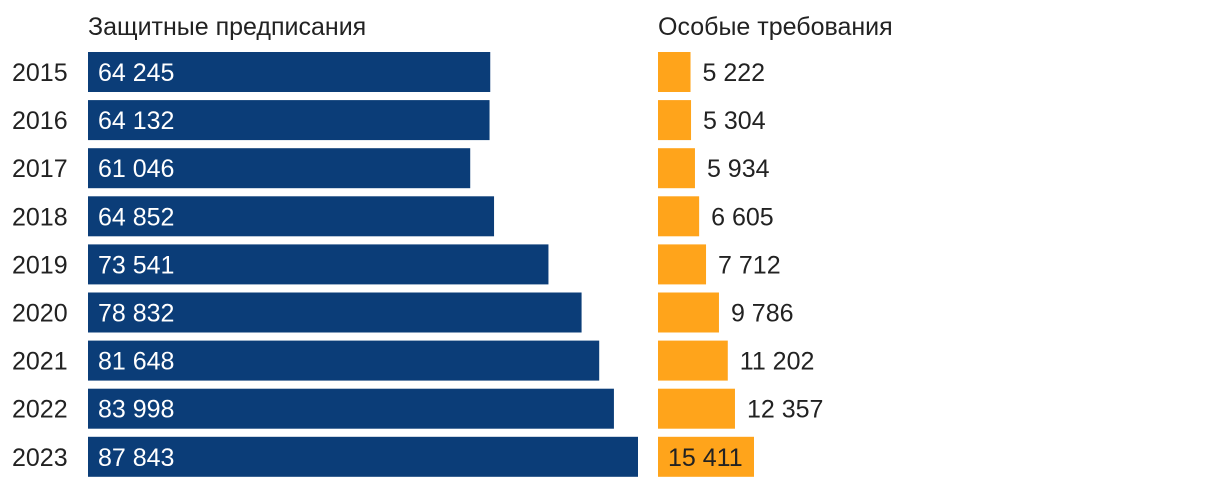  What do you see at coordinates (40, 73) in the screenshot?
I see `year-label-2015: 2015` at bounding box center [40, 73].